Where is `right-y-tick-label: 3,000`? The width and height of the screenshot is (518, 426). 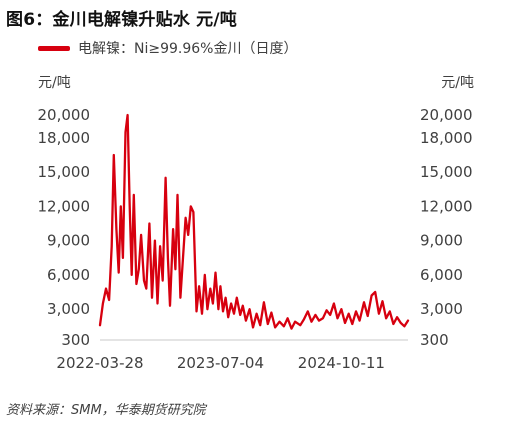
right-y-tick-label: 3,000 is located at coordinates (441, 309).